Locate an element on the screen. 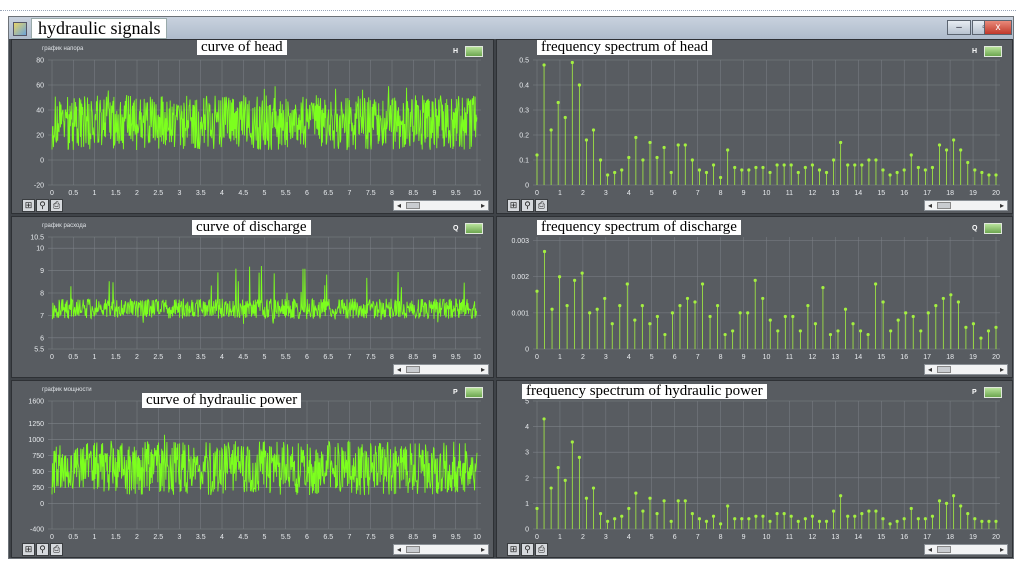 Image resolution: width=1016 pixels, height=561 pixels. x-tick-label: 19 is located at coordinates (973, 537).